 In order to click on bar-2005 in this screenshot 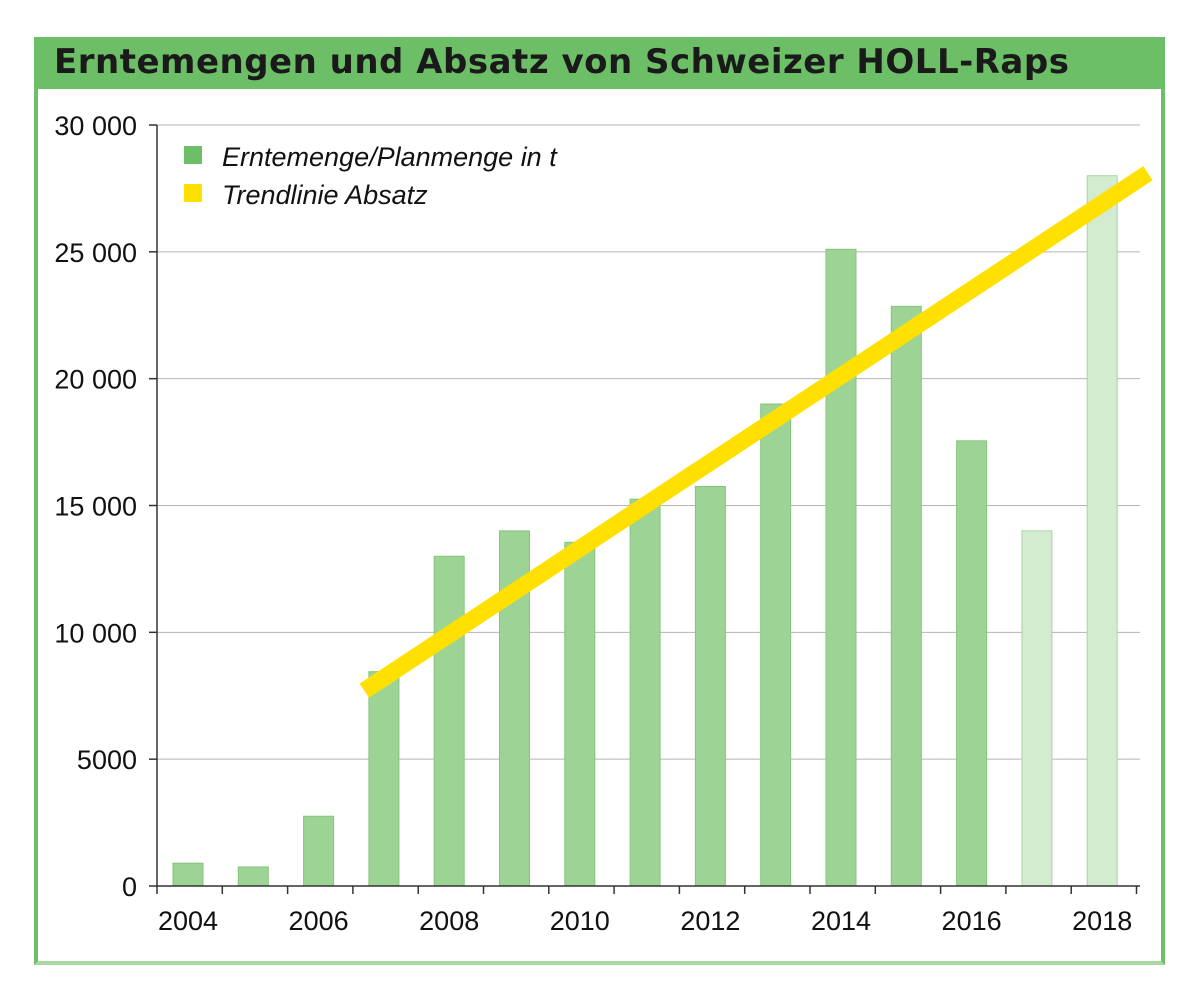, I will do `click(253, 876)`.